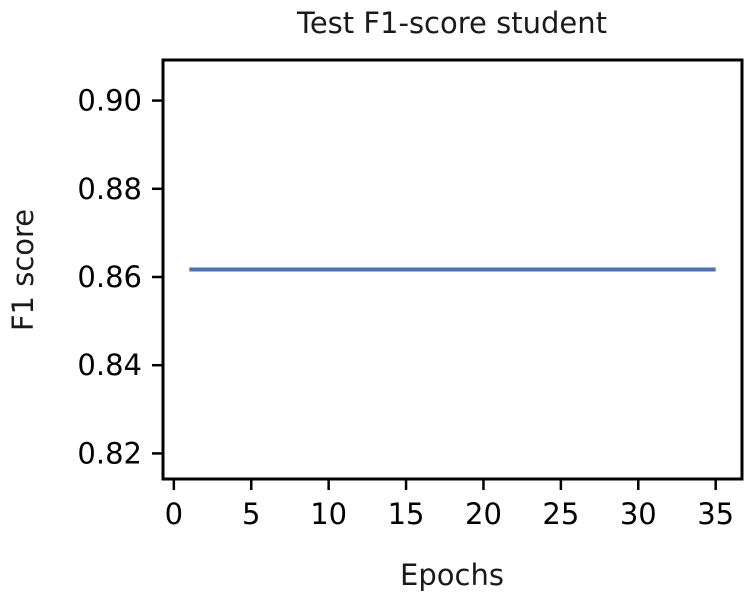 This screenshot has width=750, height=600. Describe the element at coordinates (109, 189) in the screenshot. I see `y-tick-label: 0.88` at that location.